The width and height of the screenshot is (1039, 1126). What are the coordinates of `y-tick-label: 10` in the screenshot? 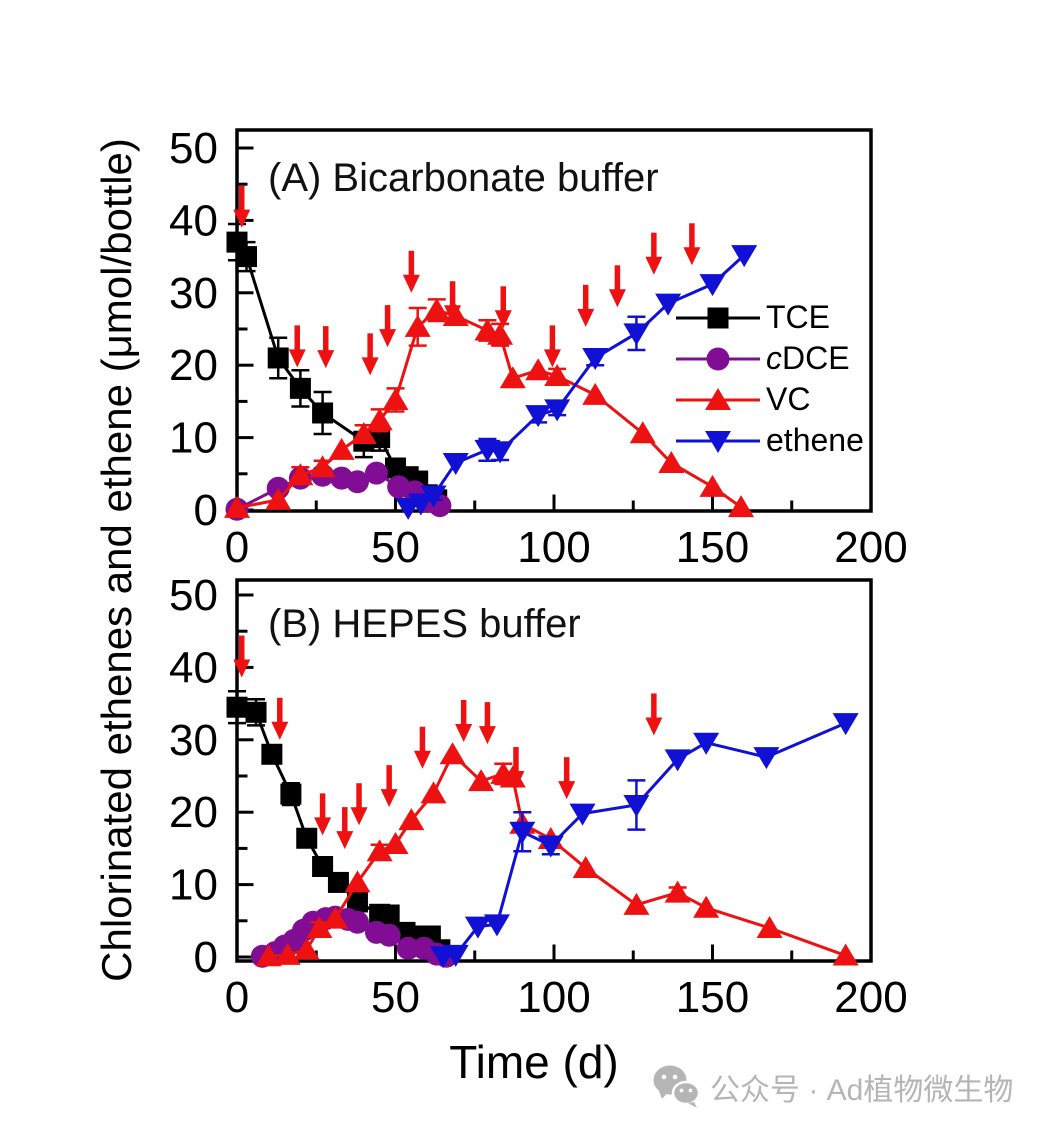 It's located at (193, 438).